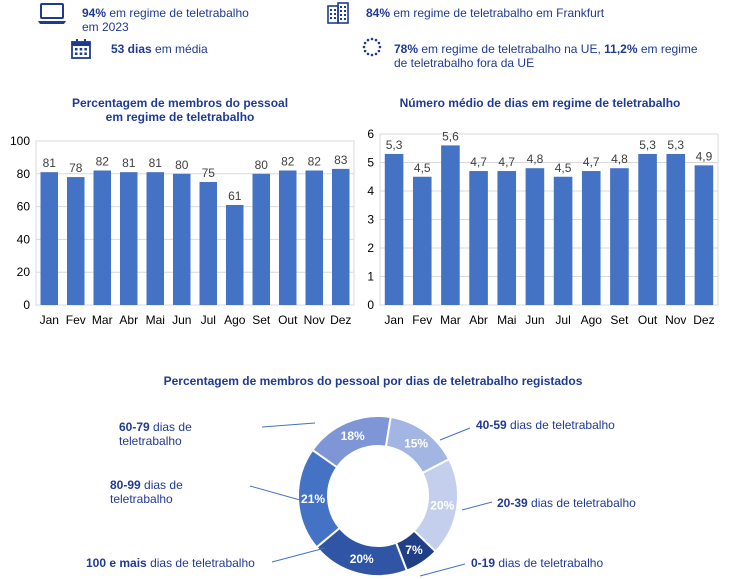 Image resolution: width=746 pixels, height=579 pixels. I want to click on chart2-y-tick-label: 4, so click(370, 191).